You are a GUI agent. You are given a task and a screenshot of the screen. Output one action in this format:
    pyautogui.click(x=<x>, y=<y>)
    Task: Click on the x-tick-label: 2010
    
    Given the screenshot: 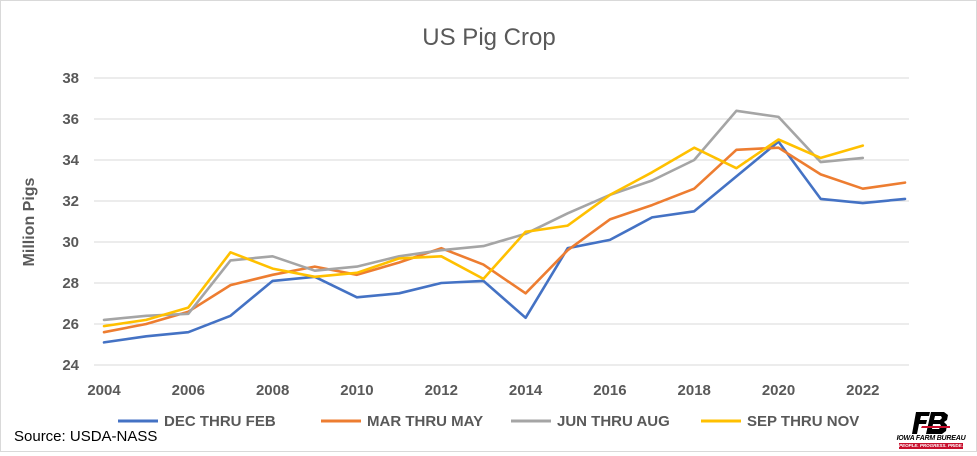 What is the action you would take?
    pyautogui.click(x=356, y=390)
    